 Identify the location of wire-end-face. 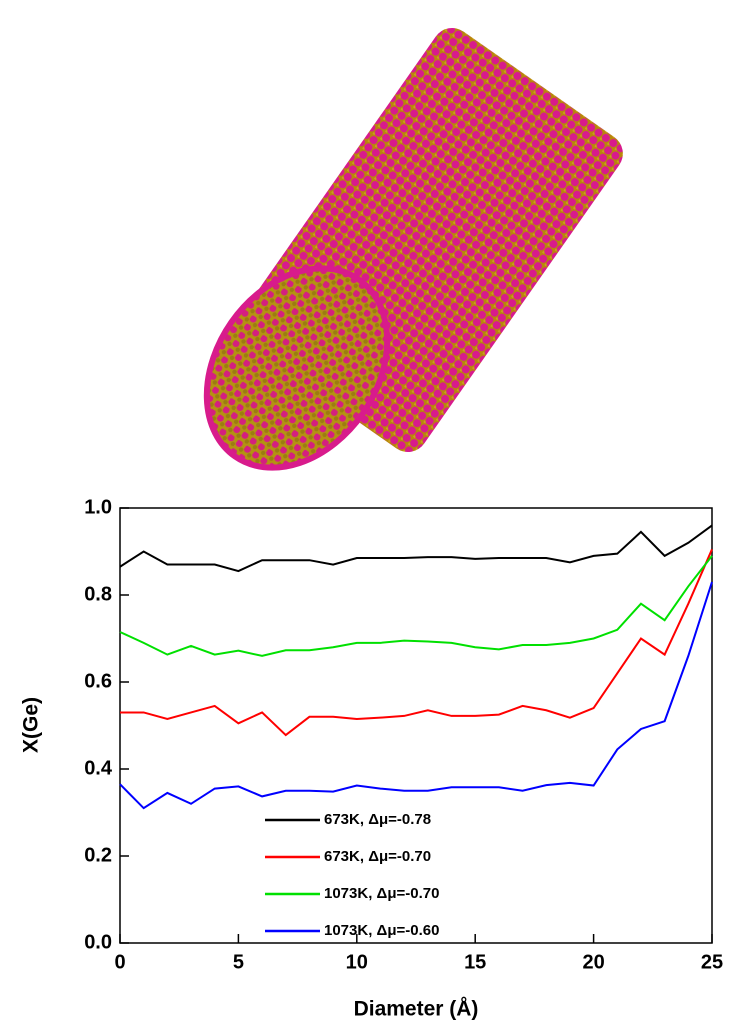
(297, 368).